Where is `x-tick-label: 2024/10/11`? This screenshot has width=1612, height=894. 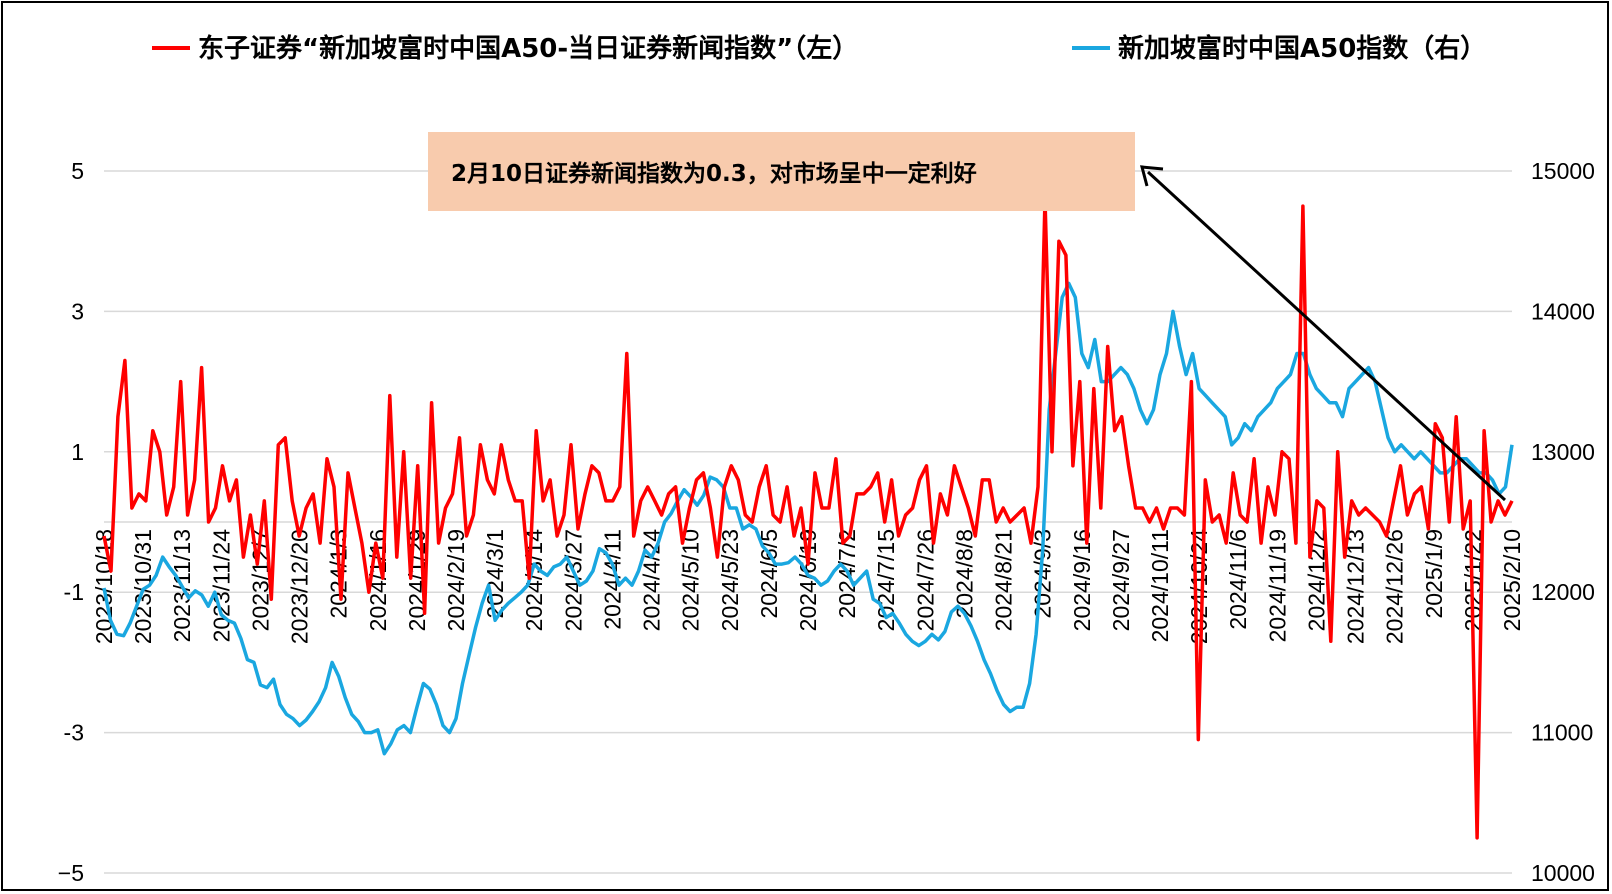 x-tick-label: 2024/10/11 is located at coordinates (1160, 585).